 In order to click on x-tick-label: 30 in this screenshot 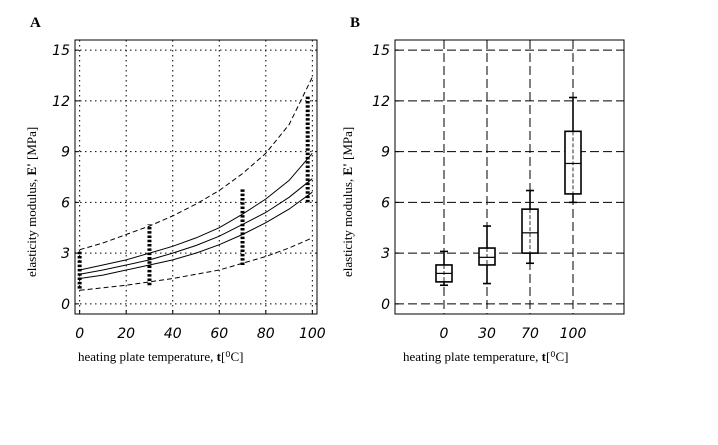, I will do `click(487, 334)`.